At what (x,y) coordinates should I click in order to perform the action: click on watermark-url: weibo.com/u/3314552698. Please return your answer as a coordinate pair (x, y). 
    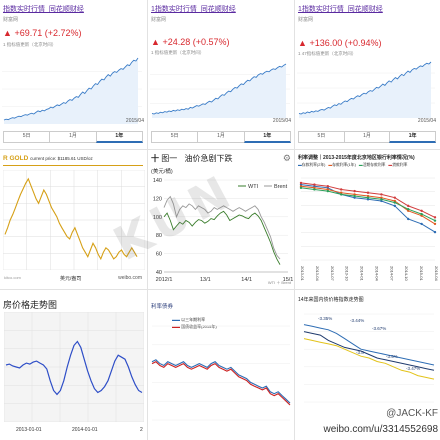
    Looking at the image, I should click on (380, 429).